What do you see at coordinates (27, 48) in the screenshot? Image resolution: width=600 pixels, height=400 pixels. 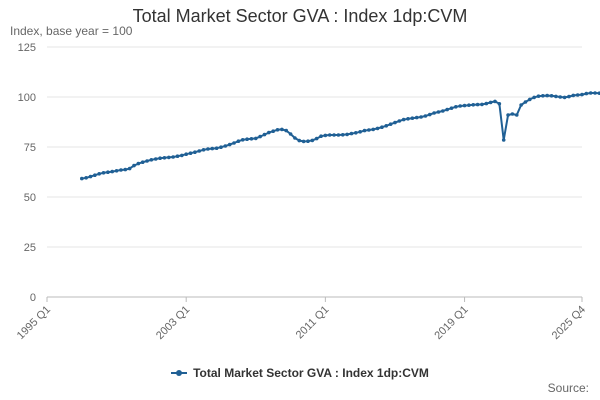 I see `y-tick-label: 125` at bounding box center [27, 48].